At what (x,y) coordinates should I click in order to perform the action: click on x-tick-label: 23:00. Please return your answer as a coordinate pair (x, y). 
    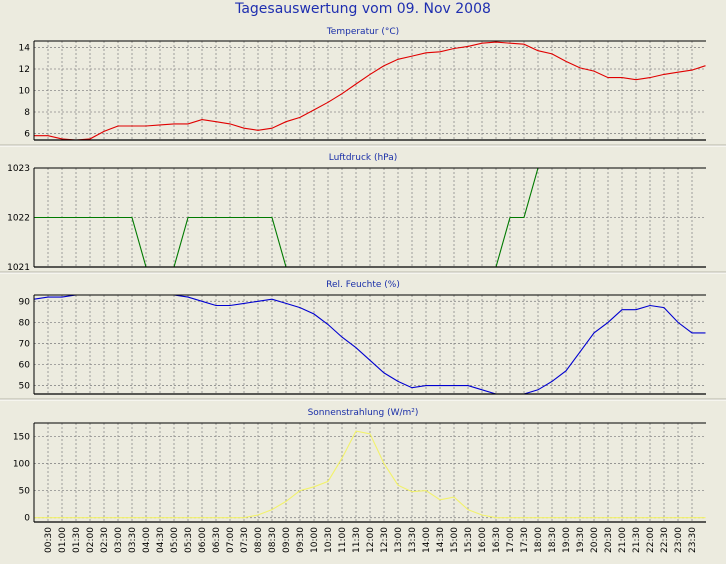
    Looking at the image, I should click on (679, 540).